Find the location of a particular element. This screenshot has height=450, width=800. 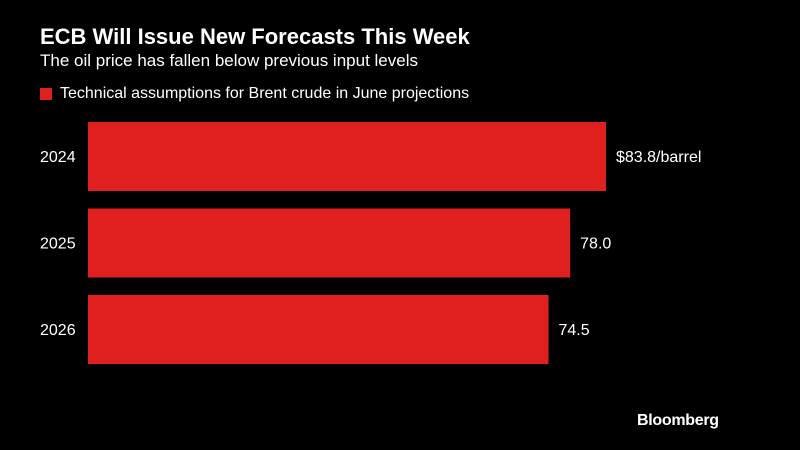

category-label-2025: 2025 is located at coordinates (58, 244).